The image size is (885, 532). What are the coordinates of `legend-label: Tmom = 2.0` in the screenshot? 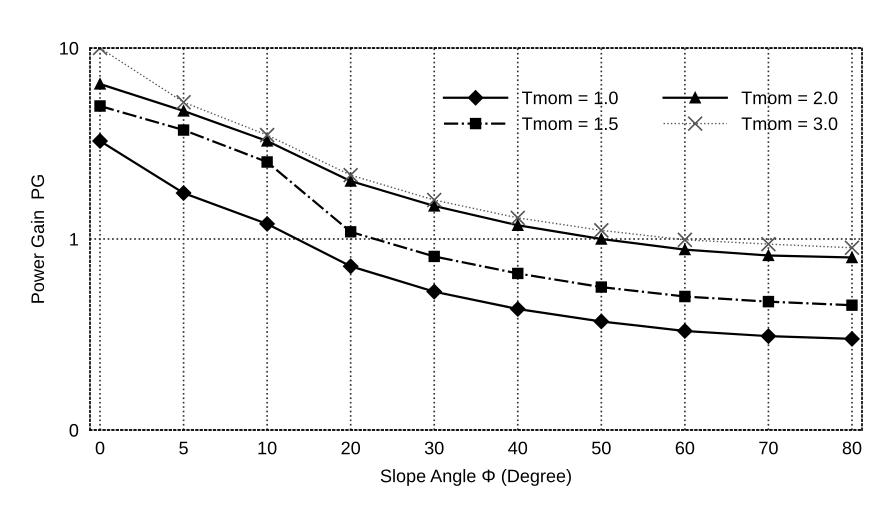 It's located at (790, 97).